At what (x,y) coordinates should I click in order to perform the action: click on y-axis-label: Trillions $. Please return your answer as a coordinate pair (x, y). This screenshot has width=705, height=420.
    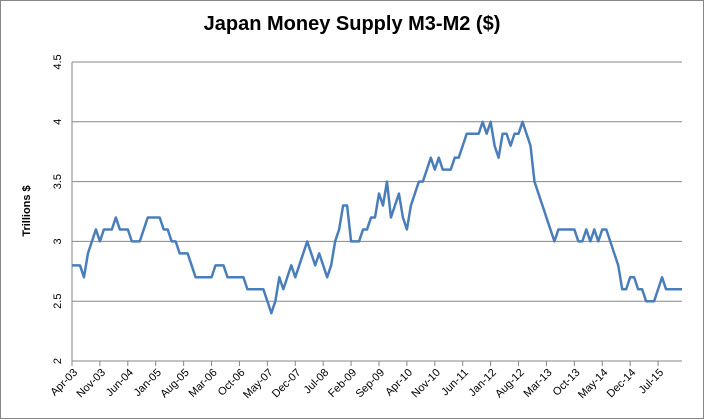
    Looking at the image, I should click on (27, 210).